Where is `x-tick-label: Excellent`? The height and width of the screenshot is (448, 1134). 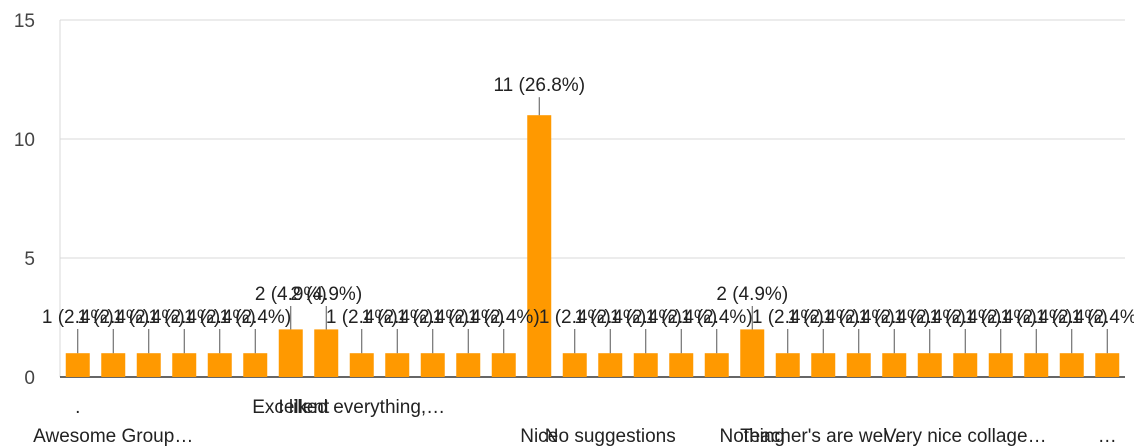 x-tick-label: Excellent is located at coordinates (291, 407).